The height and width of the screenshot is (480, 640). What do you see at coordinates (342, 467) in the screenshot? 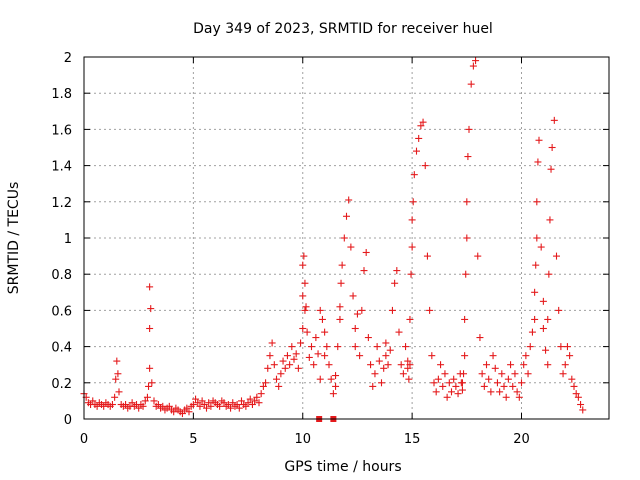
I see `x-axis-label: GPS time / hours` at bounding box center [342, 467].